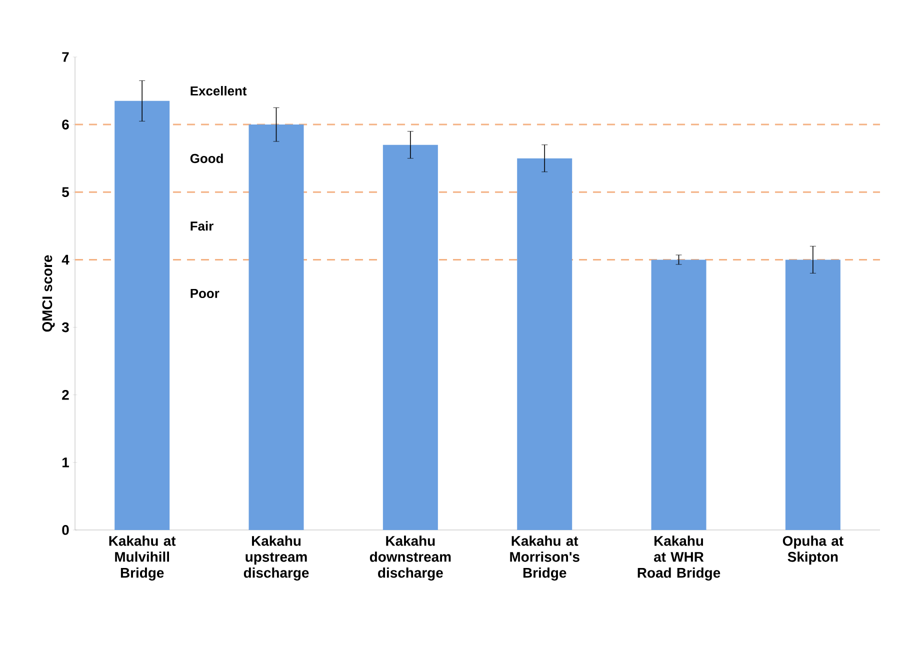 This screenshot has width=897, height=652. Describe the element at coordinates (65, 395) in the screenshot. I see `y-tick-label: 2` at that location.